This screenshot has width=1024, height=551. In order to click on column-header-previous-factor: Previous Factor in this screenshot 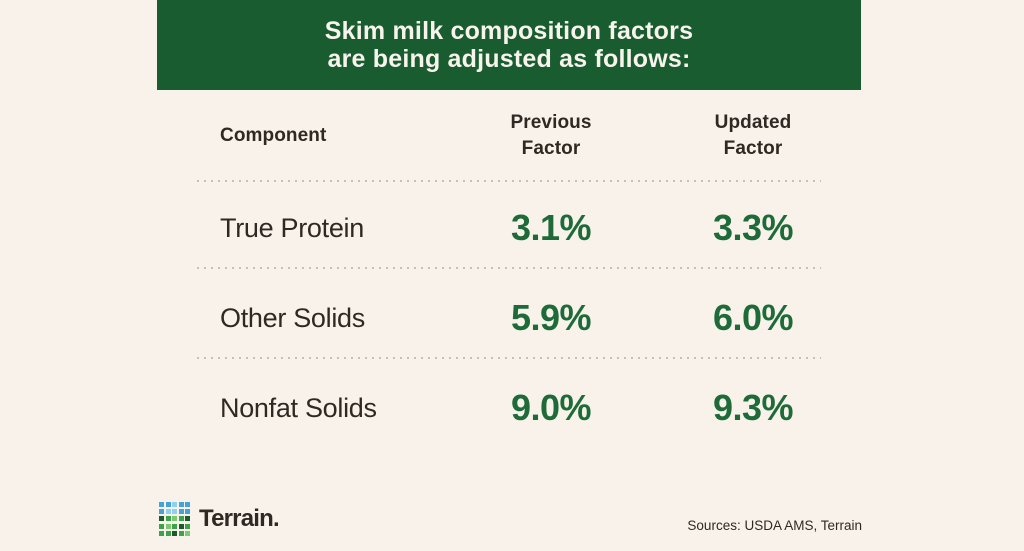, I will do `click(551, 135)`.